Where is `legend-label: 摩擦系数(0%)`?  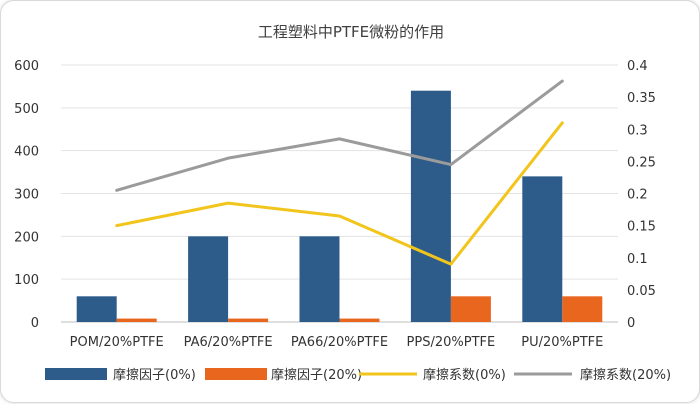 legend-label: 摩擦系数(0%) is located at coordinates (464, 375).